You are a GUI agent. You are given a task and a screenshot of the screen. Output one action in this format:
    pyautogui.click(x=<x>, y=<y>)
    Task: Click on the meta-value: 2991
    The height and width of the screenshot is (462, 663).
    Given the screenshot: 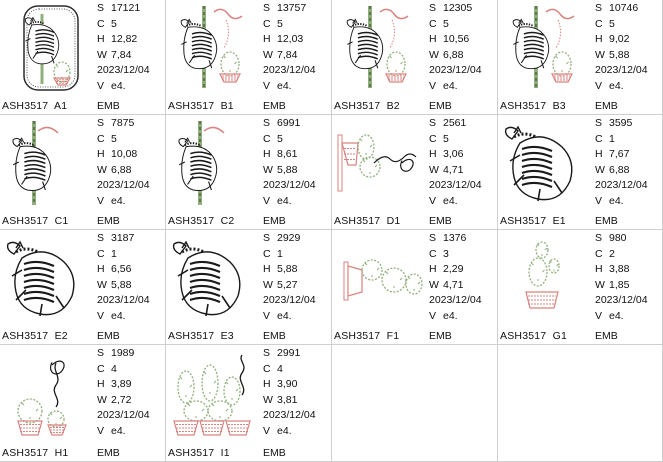 What is the action you would take?
    pyautogui.click(x=289, y=353)
    